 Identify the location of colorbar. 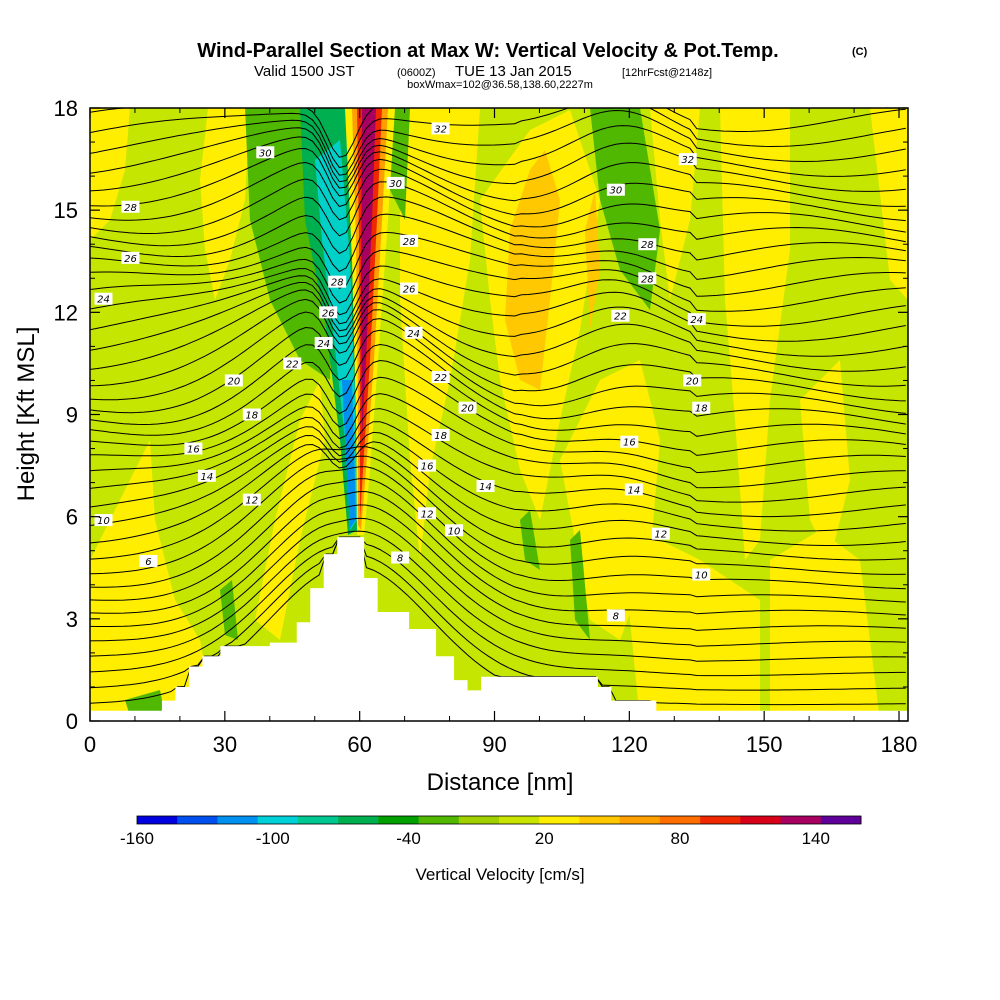
(499, 820).